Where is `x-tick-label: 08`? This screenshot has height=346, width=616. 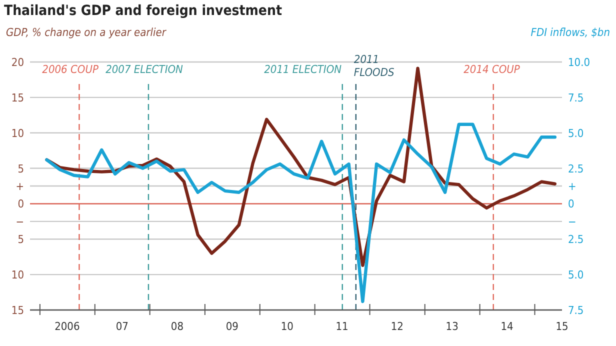
x-tick-label: 08 is located at coordinates (177, 326).